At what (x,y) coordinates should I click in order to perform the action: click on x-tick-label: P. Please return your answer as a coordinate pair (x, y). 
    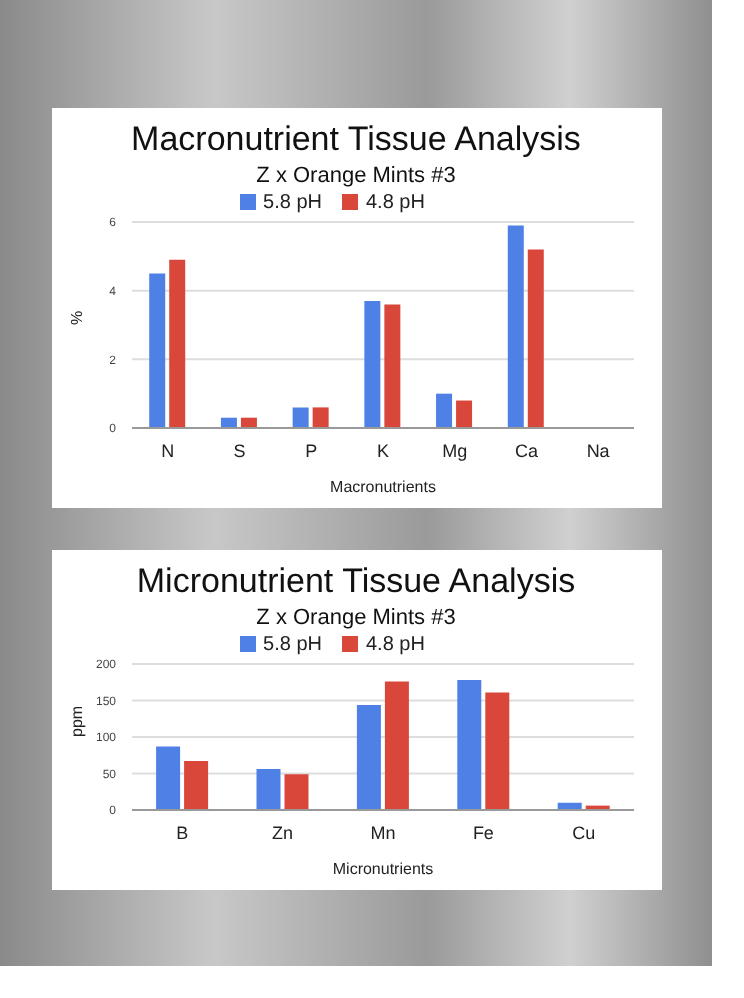
    Looking at the image, I should click on (310, 450).